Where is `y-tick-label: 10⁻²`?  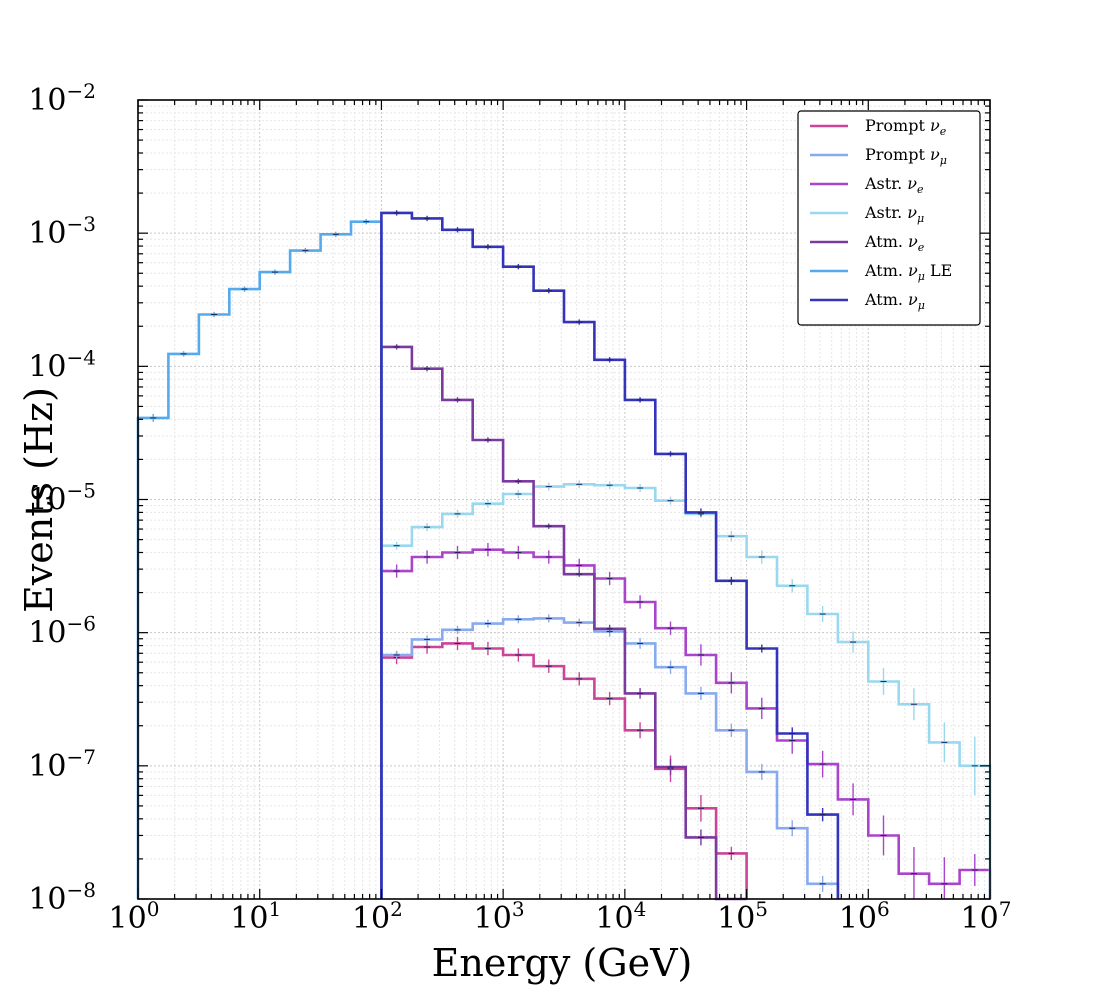
y-tick-label: 10⁻² is located at coordinates (62, 98).